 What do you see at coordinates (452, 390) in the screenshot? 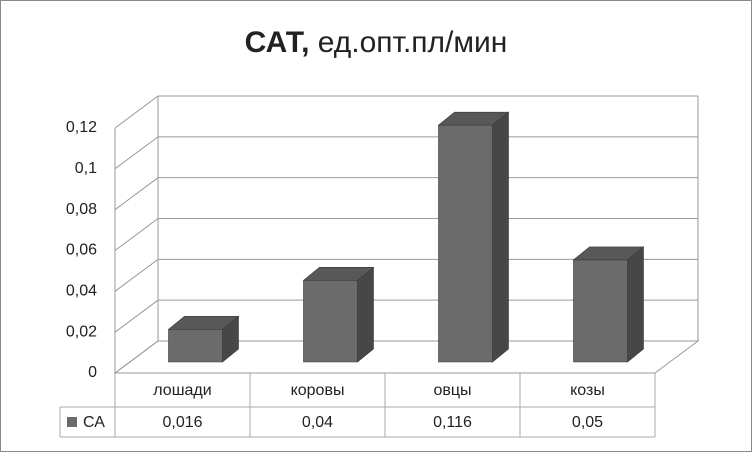
I see `x-tick-label: овцы` at bounding box center [452, 390].